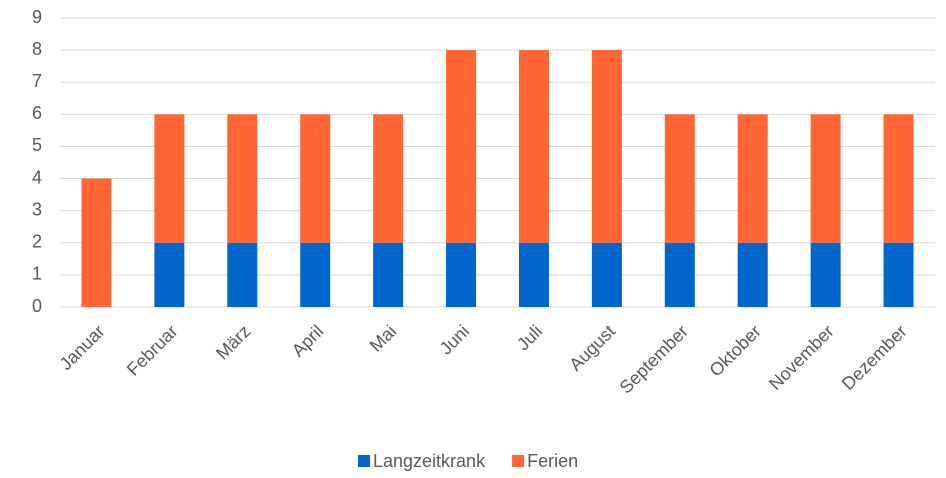 The width and height of the screenshot is (946, 478). I want to click on x-tick-label: Februar, so click(152, 350).